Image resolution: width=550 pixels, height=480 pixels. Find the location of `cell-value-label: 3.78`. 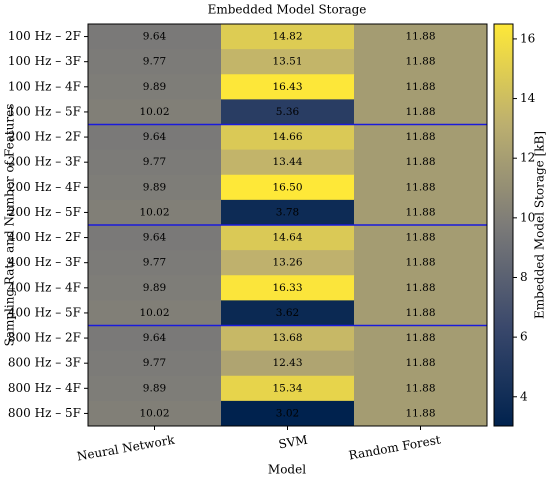

cell-value-label: 3.78 is located at coordinates (287, 212).